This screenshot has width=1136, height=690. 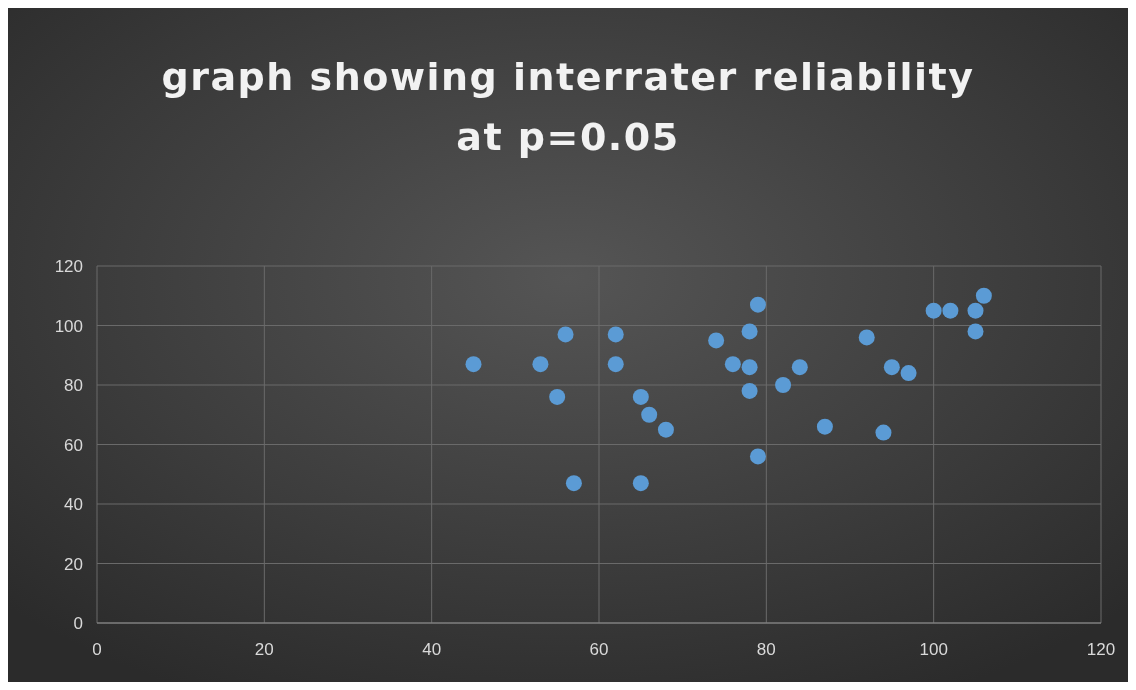 I want to click on x-tick-label: 0, so click(x=97, y=649).